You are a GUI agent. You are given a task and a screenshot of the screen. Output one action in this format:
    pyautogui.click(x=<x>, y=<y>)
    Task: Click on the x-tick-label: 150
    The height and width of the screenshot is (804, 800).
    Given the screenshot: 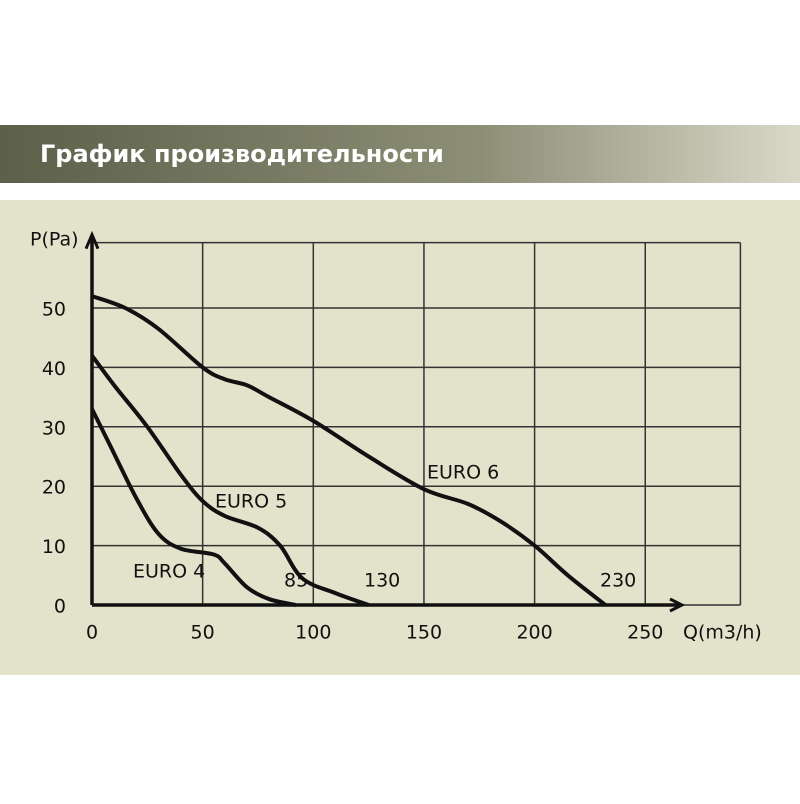 What is the action you would take?
    pyautogui.click(x=424, y=633)
    